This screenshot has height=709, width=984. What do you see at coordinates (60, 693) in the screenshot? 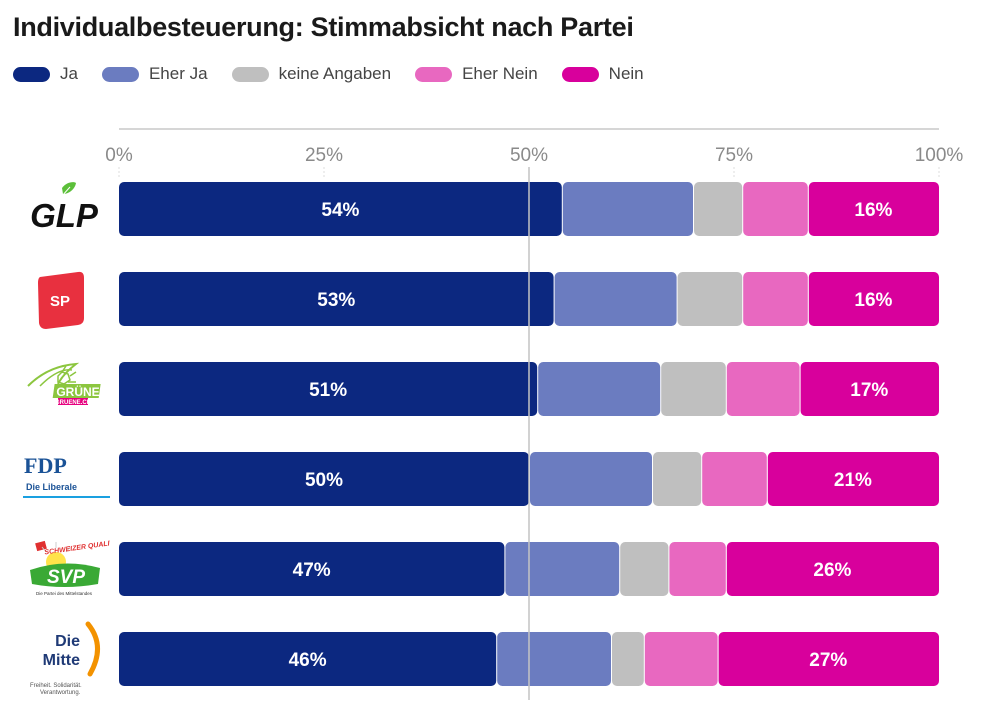
I see `mitte-logo-subtext2: Verantwortung.` at bounding box center [60, 693].